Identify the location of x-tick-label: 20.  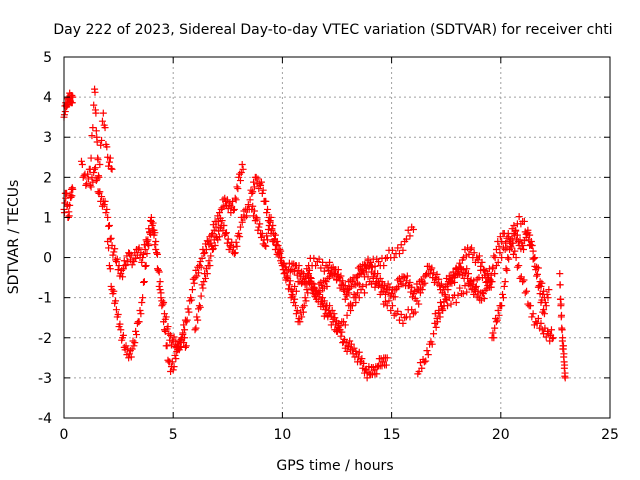
(501, 435).